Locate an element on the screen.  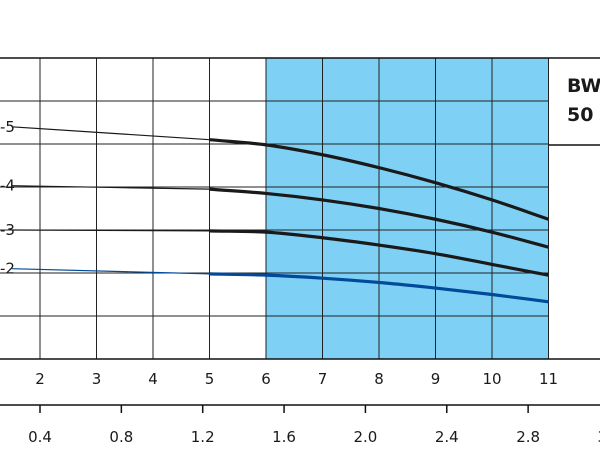
curve-label: -2 is located at coordinates (7, 269).